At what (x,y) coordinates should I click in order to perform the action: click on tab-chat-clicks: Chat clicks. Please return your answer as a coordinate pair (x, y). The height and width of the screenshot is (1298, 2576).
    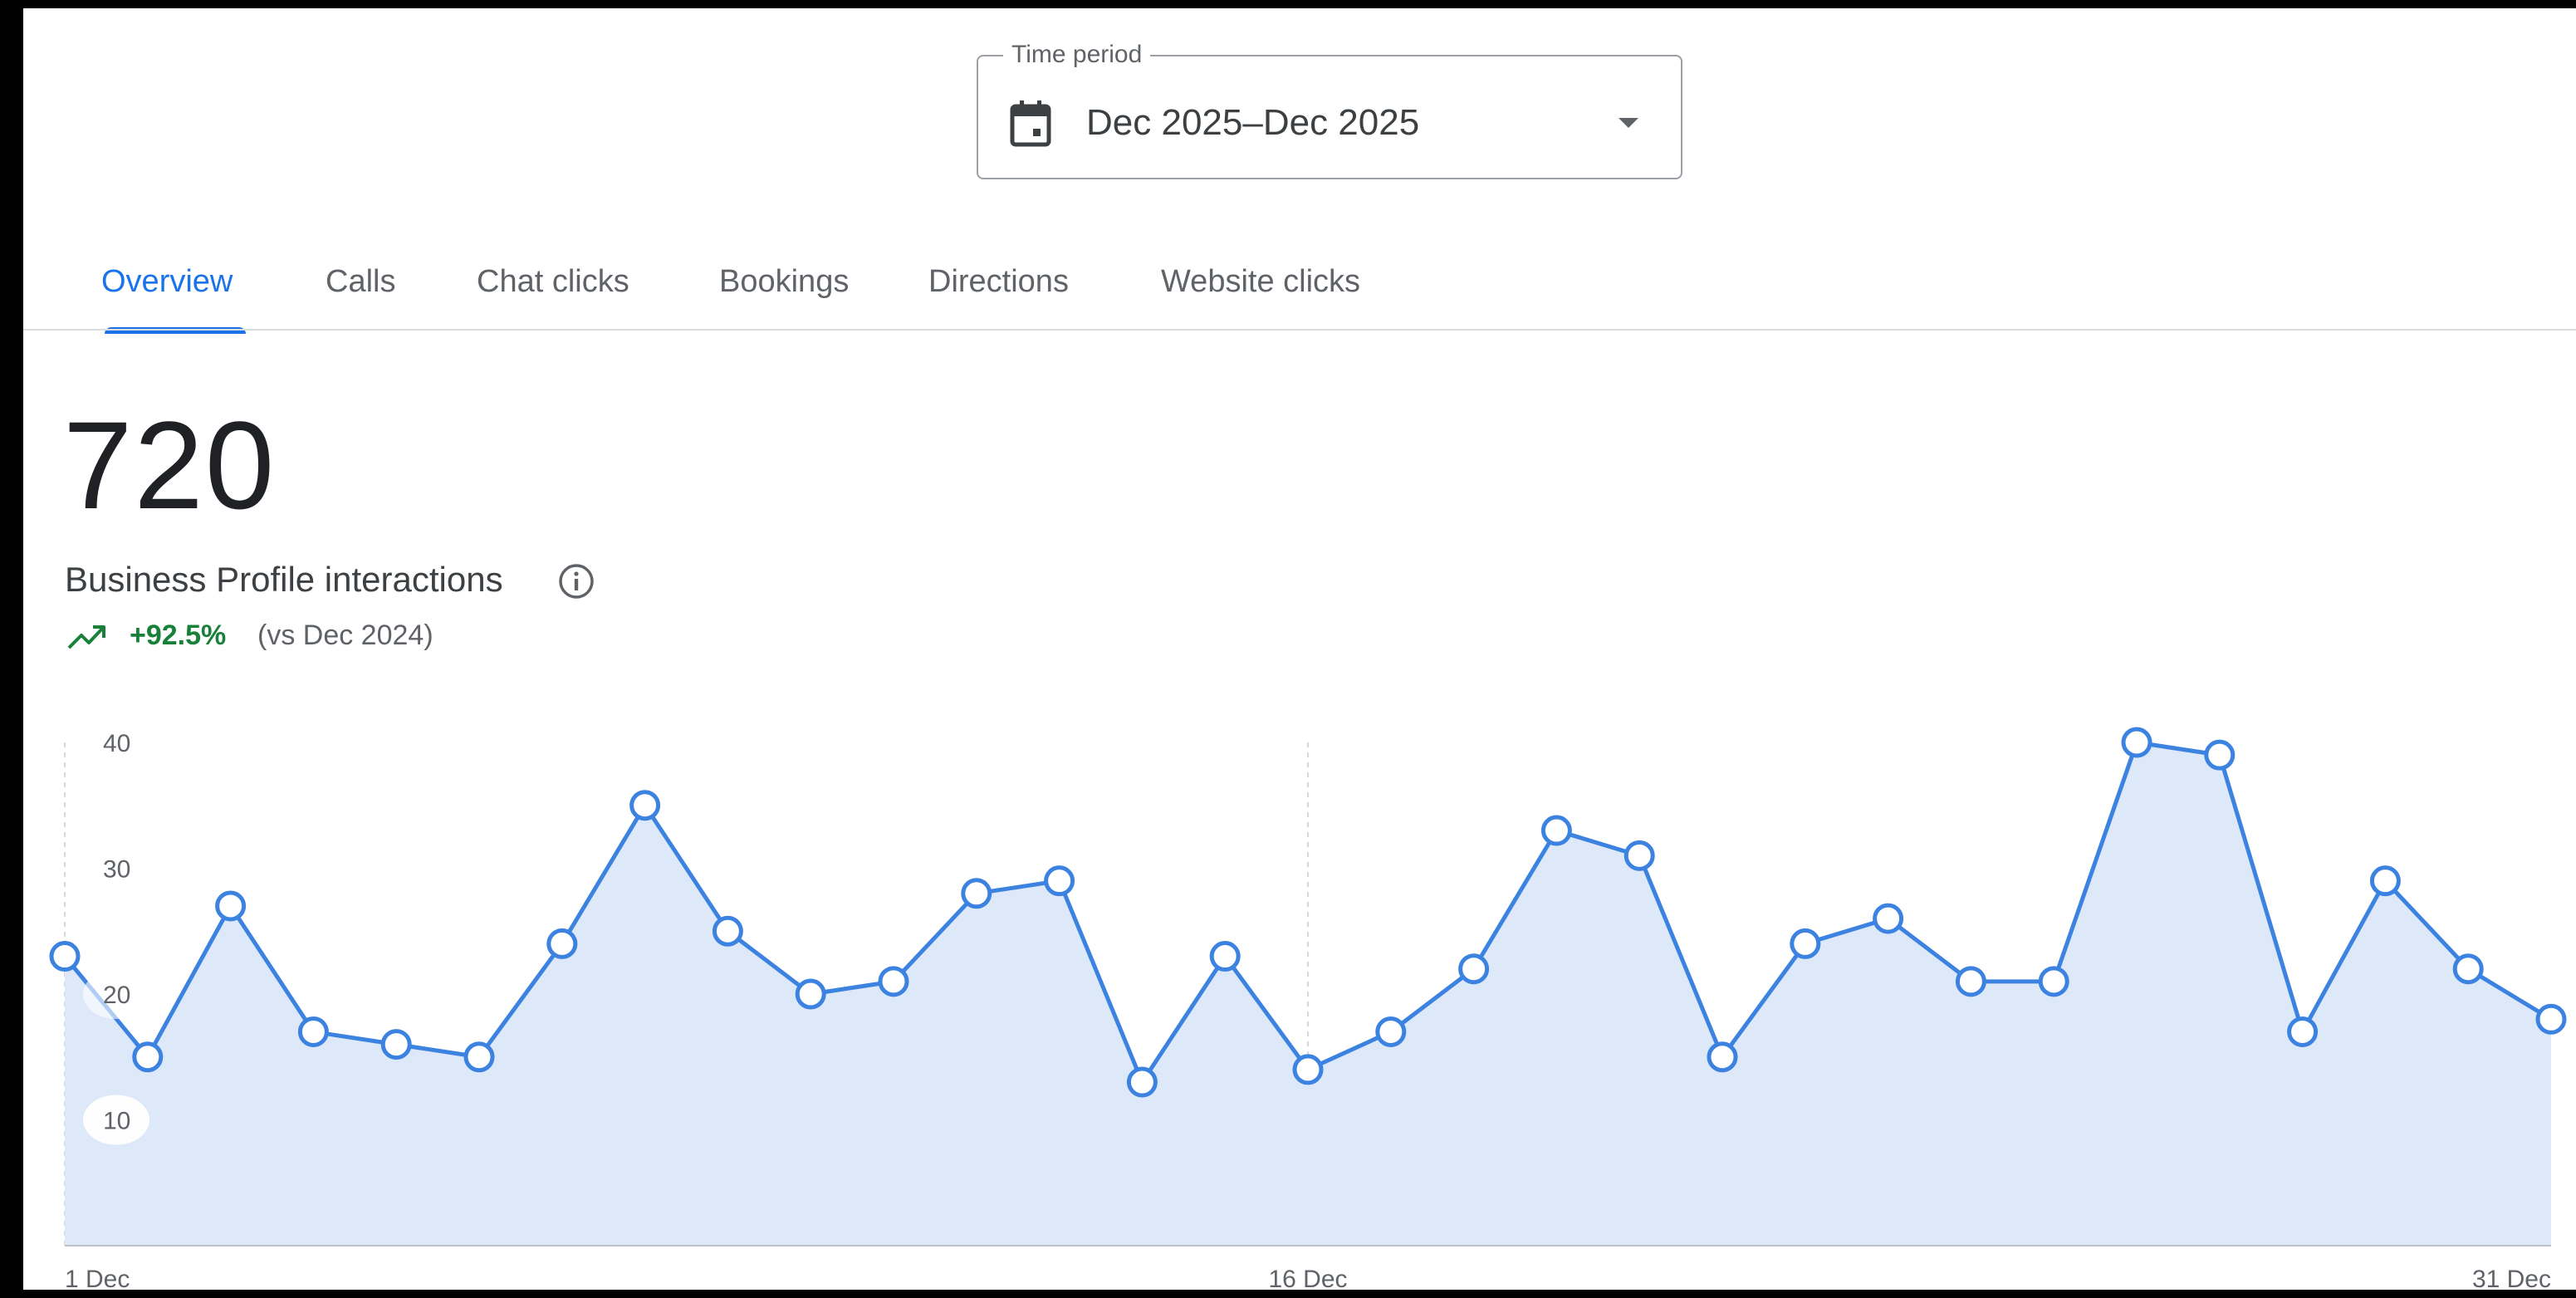
    Looking at the image, I should click on (553, 281).